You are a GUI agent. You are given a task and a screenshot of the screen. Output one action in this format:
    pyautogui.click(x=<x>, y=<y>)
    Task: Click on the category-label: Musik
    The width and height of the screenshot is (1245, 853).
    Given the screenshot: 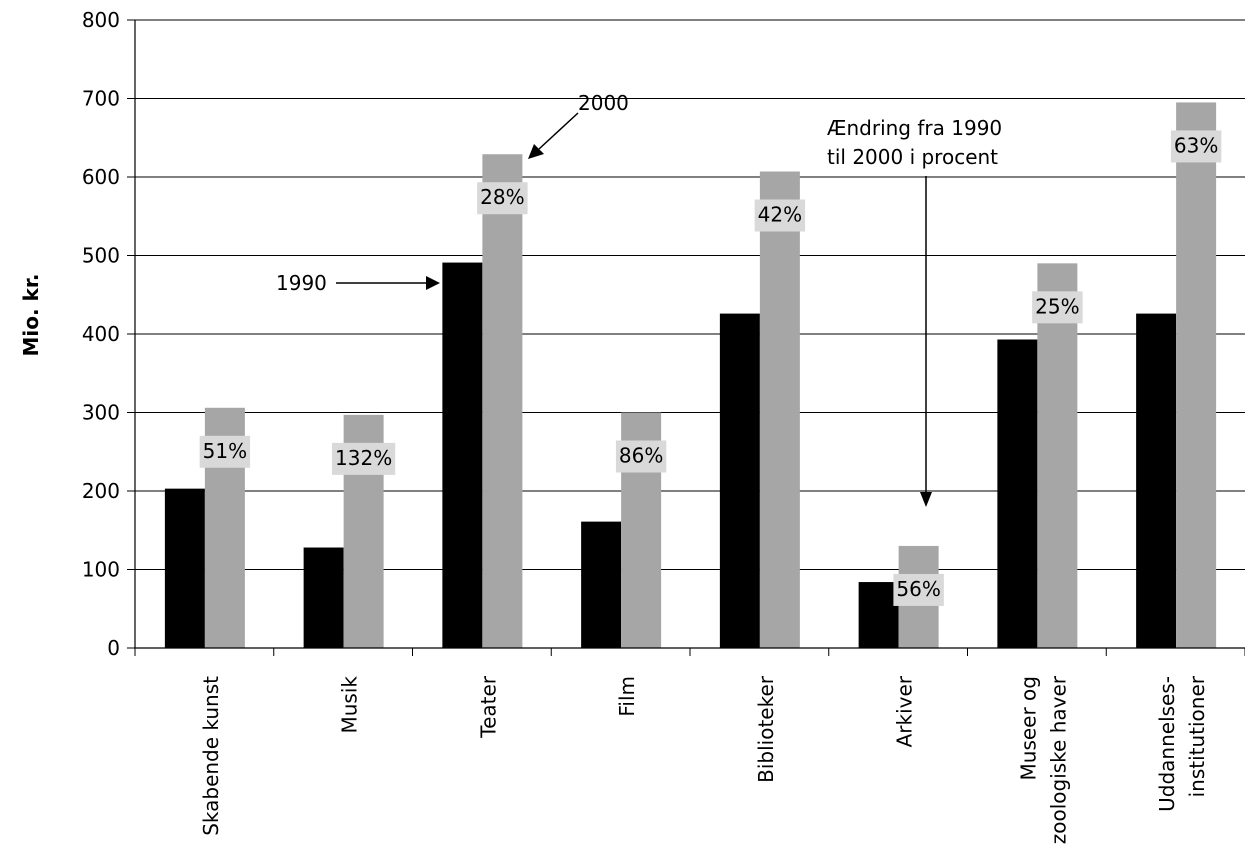 What is the action you would take?
    pyautogui.click(x=350, y=705)
    